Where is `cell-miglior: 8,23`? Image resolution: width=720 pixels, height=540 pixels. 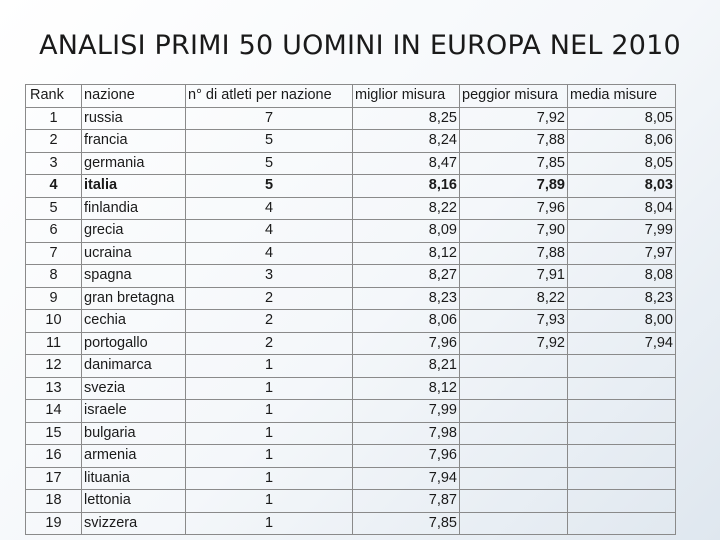
cell-miglior: 8,23 is located at coordinates (406, 298).